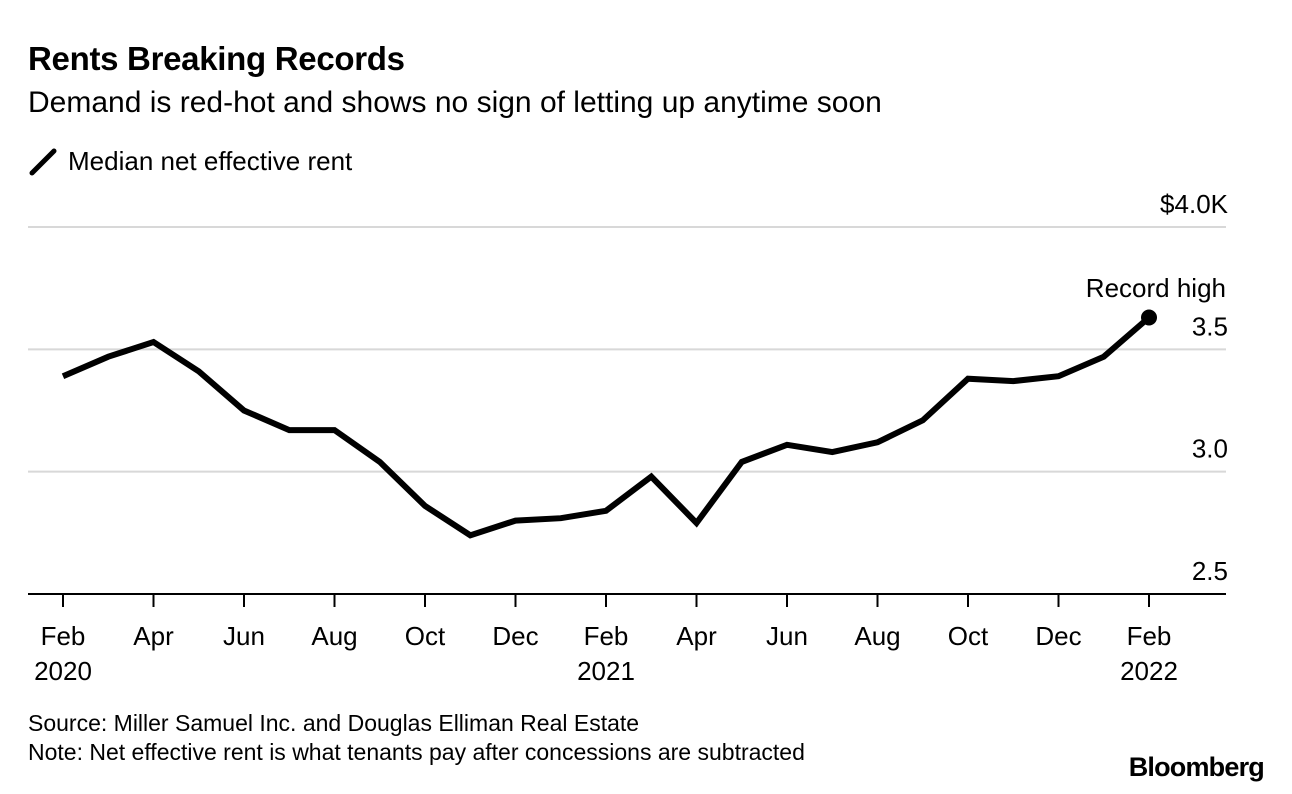  Describe the element at coordinates (210, 161) in the screenshot. I see `legend-label: Median net effective rent` at that location.